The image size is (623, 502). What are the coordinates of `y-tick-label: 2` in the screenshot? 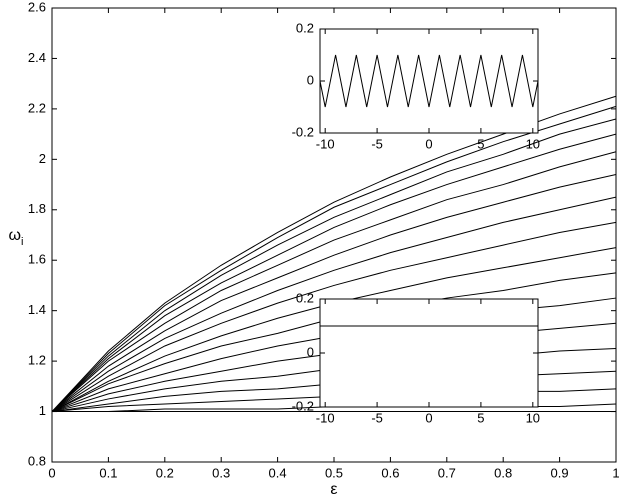 It's located at (42, 158).